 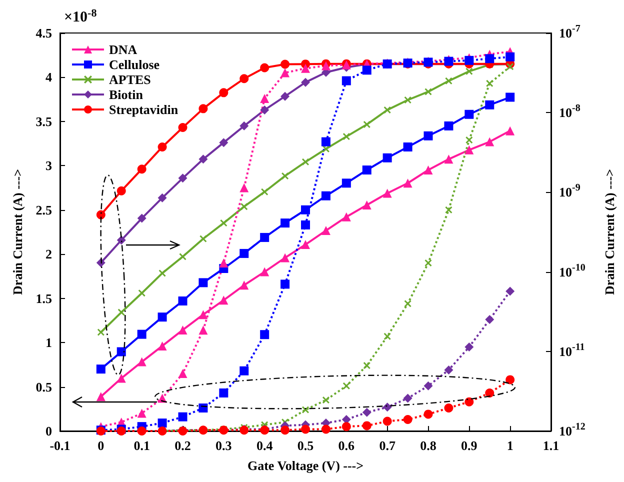 I want to click on x-tick-label: 0.7, so click(x=387, y=445).